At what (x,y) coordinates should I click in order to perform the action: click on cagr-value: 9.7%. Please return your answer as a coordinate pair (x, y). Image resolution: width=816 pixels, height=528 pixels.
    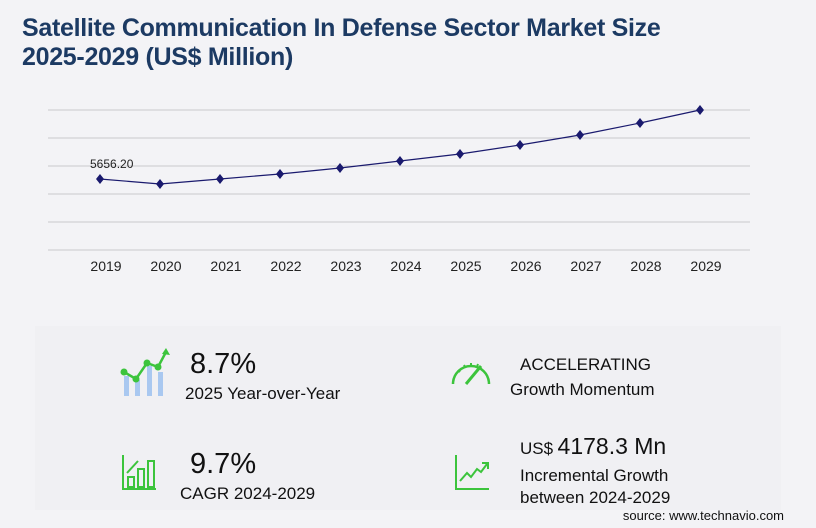
    Looking at the image, I should click on (223, 464).